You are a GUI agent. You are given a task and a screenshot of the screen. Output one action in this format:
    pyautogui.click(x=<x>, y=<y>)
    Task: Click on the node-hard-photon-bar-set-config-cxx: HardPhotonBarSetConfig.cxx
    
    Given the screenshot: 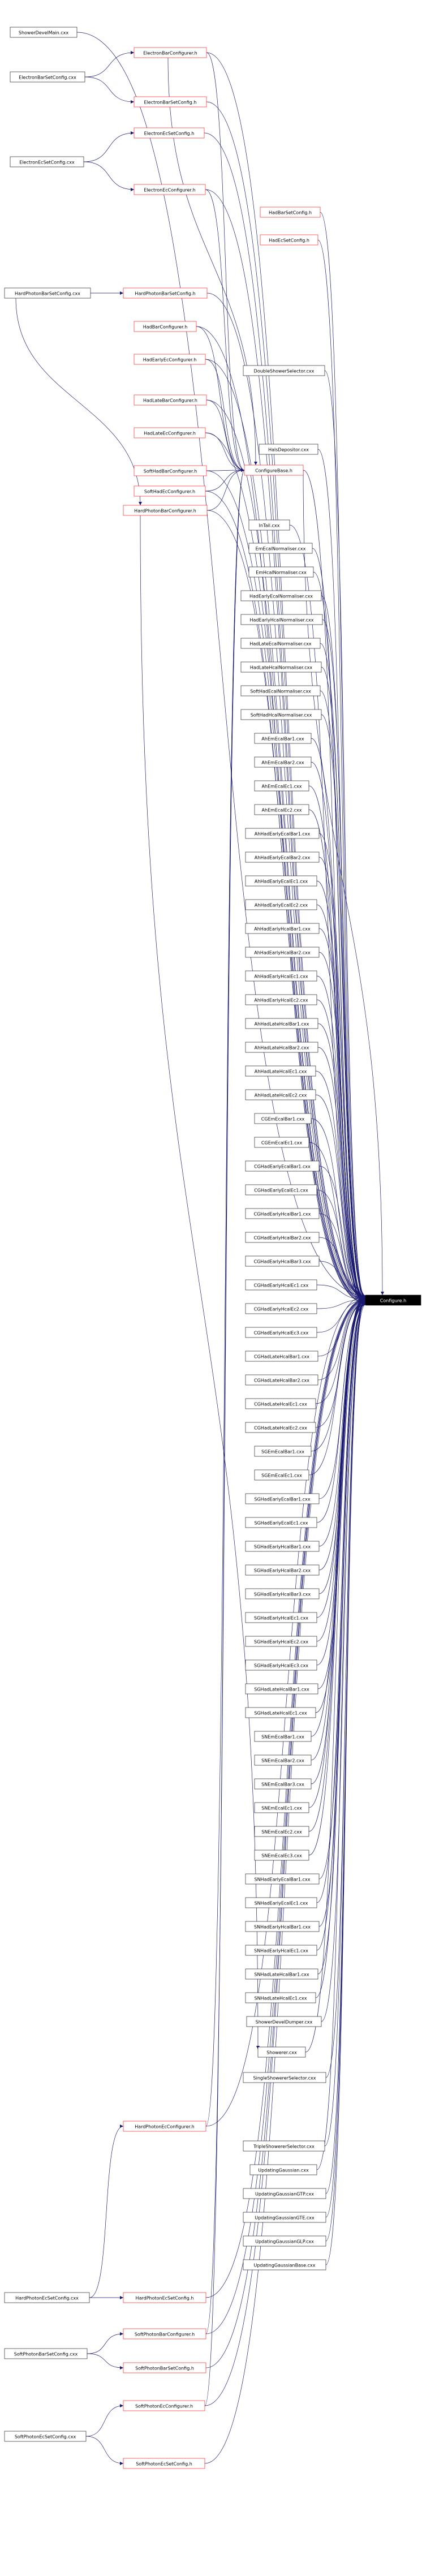 What is the action you would take?
    pyautogui.click(x=47, y=293)
    